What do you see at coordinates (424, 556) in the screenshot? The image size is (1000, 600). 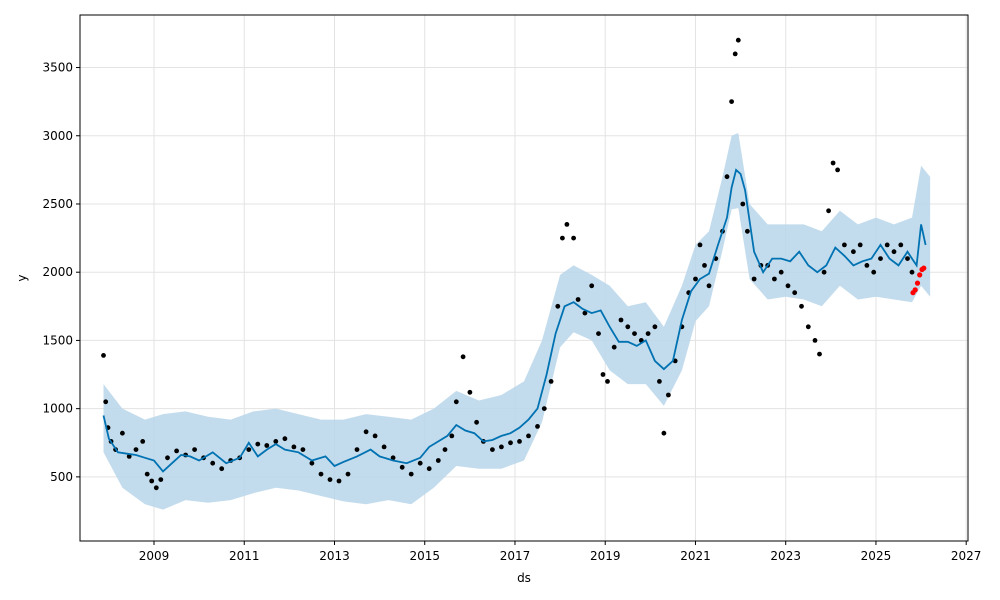 I see `x-tick-label: 2015` at bounding box center [424, 556].